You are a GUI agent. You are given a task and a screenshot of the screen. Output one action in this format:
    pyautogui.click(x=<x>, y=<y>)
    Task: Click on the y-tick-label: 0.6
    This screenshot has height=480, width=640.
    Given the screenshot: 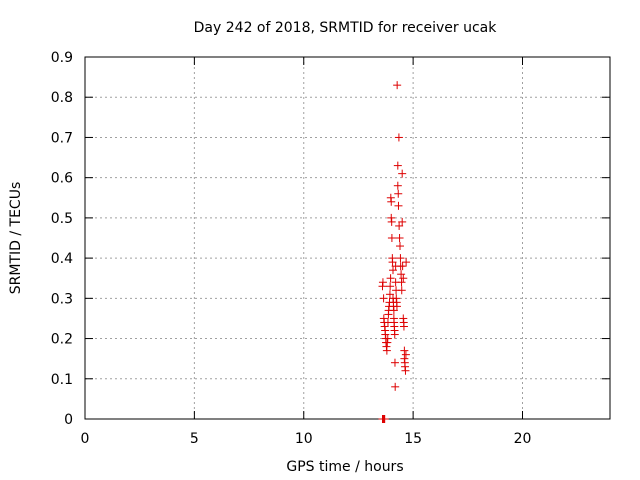 What is the action you would take?
    pyautogui.click(x=62, y=179)
    